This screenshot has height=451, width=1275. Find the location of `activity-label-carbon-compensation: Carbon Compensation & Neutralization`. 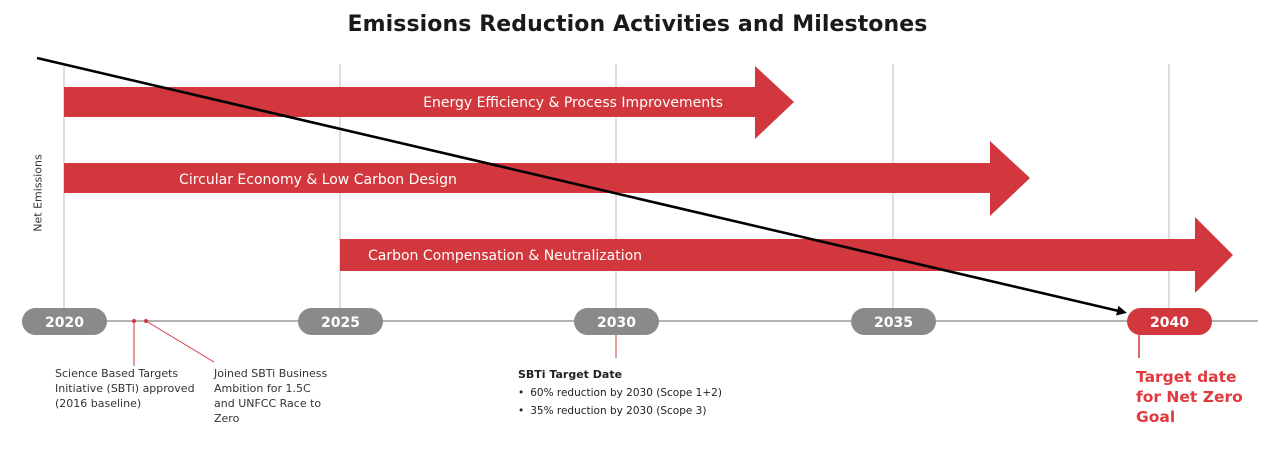

activity-label-carbon-compensation: Carbon Compensation & Neutralization is located at coordinates (505, 256).